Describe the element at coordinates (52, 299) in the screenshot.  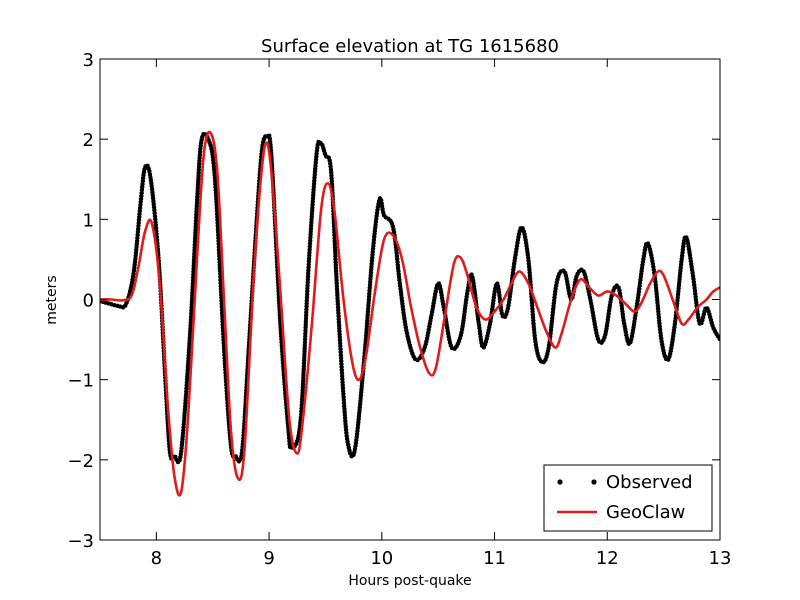
I see `y-axis-label: meters` at that location.